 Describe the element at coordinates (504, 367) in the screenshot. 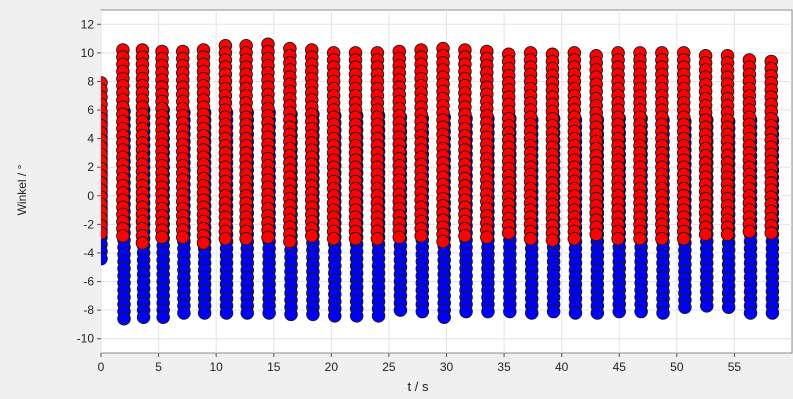

I see `x-tick-label: 35` at that location.